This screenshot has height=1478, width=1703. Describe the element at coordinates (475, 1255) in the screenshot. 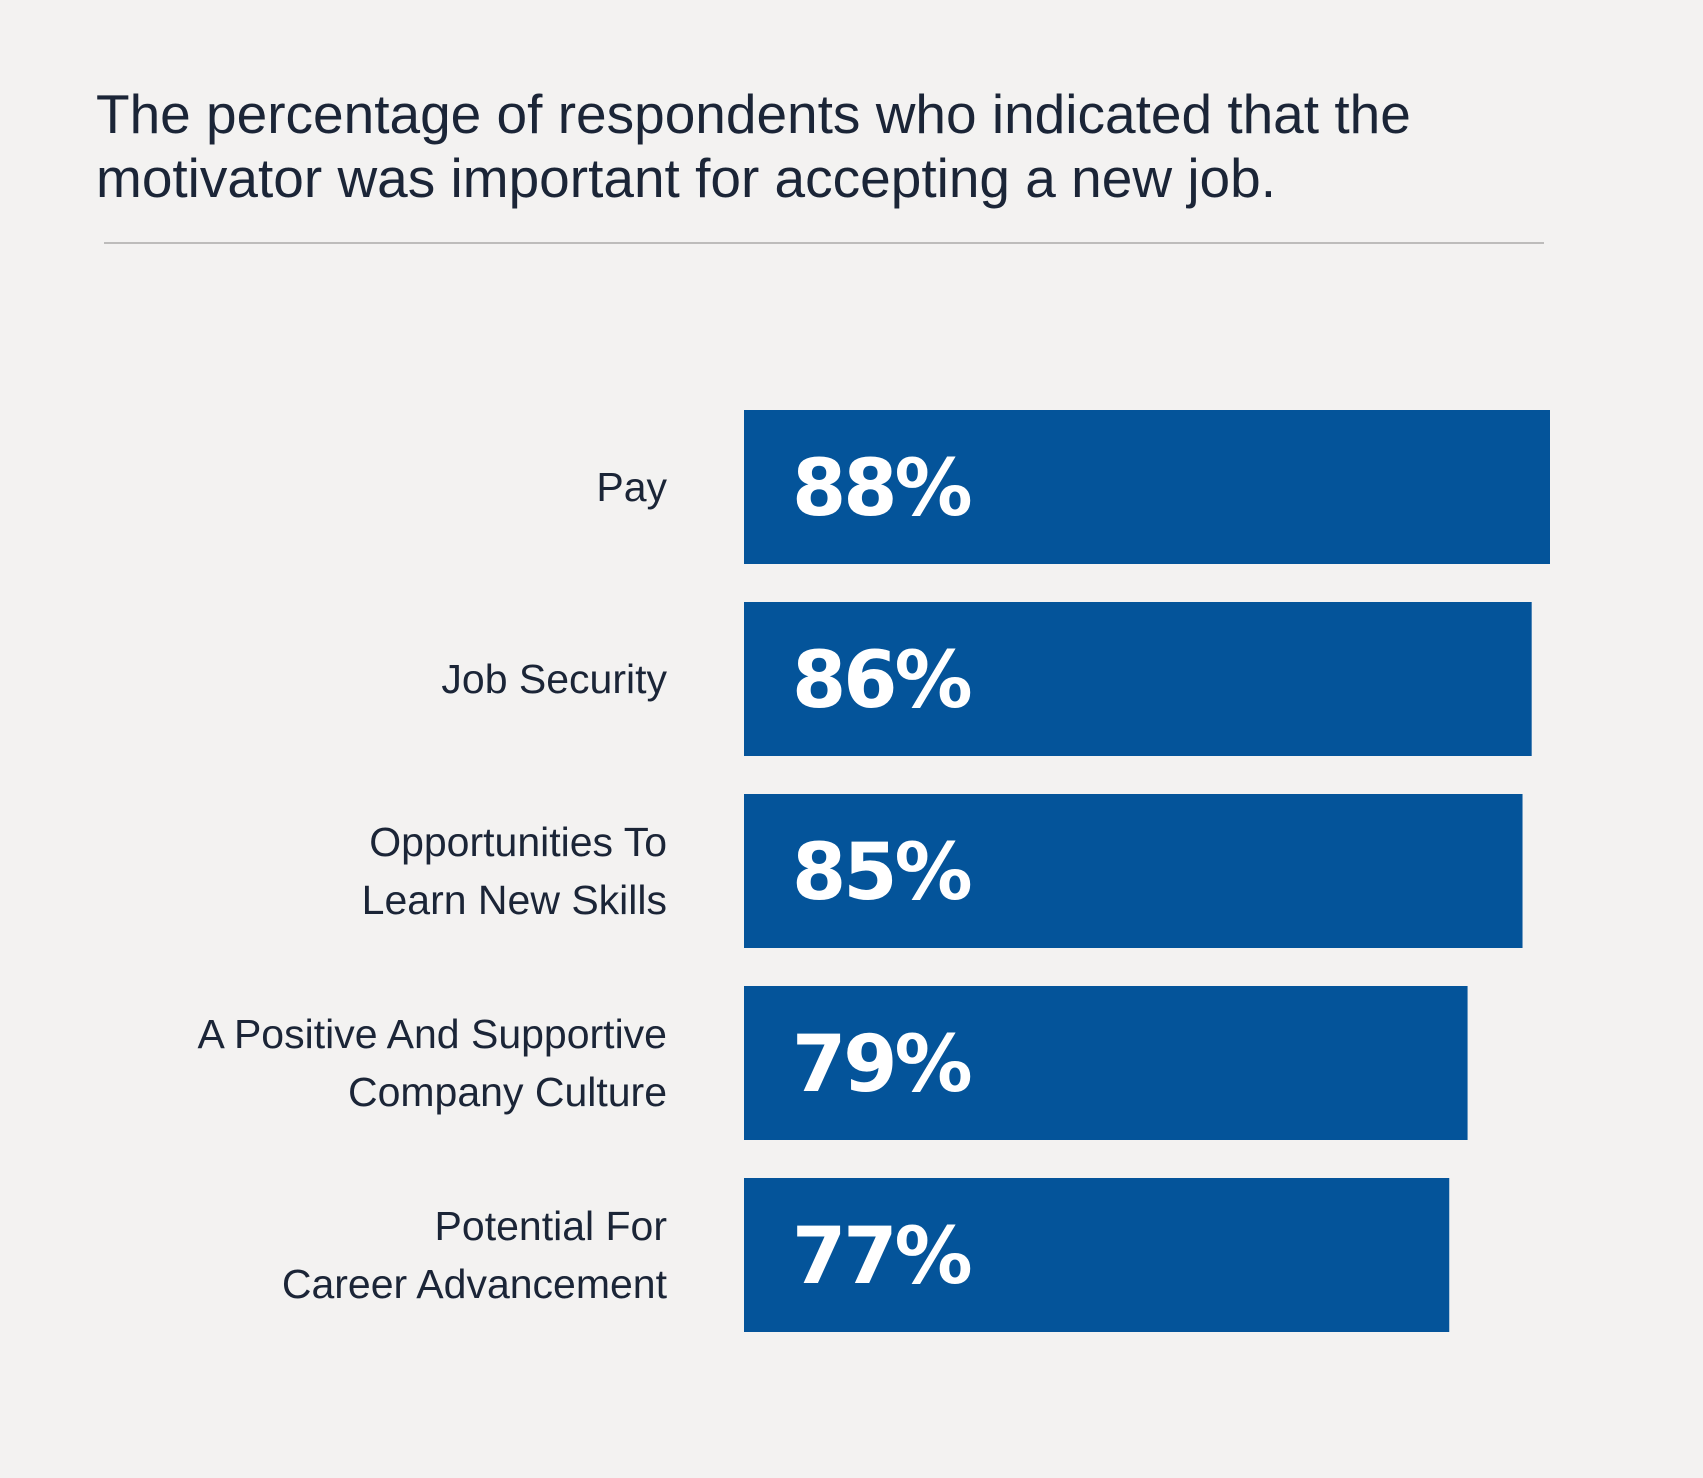

I see `category-label-4: Potential For Career Advancement` at that location.